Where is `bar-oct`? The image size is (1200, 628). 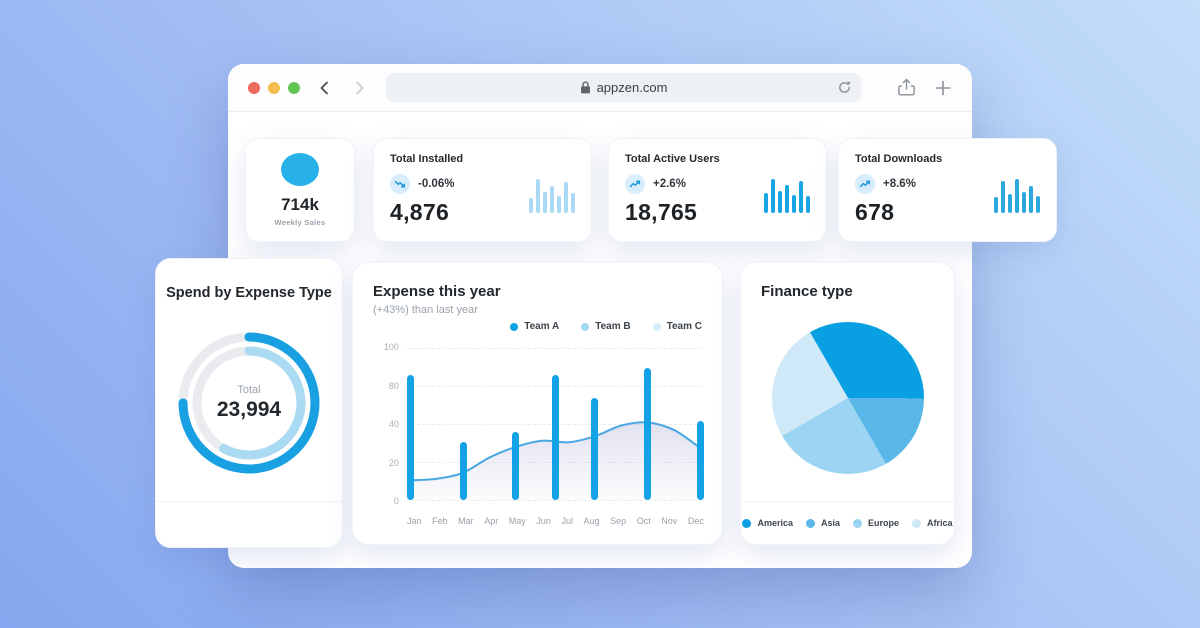
bar-oct is located at coordinates (648, 433).